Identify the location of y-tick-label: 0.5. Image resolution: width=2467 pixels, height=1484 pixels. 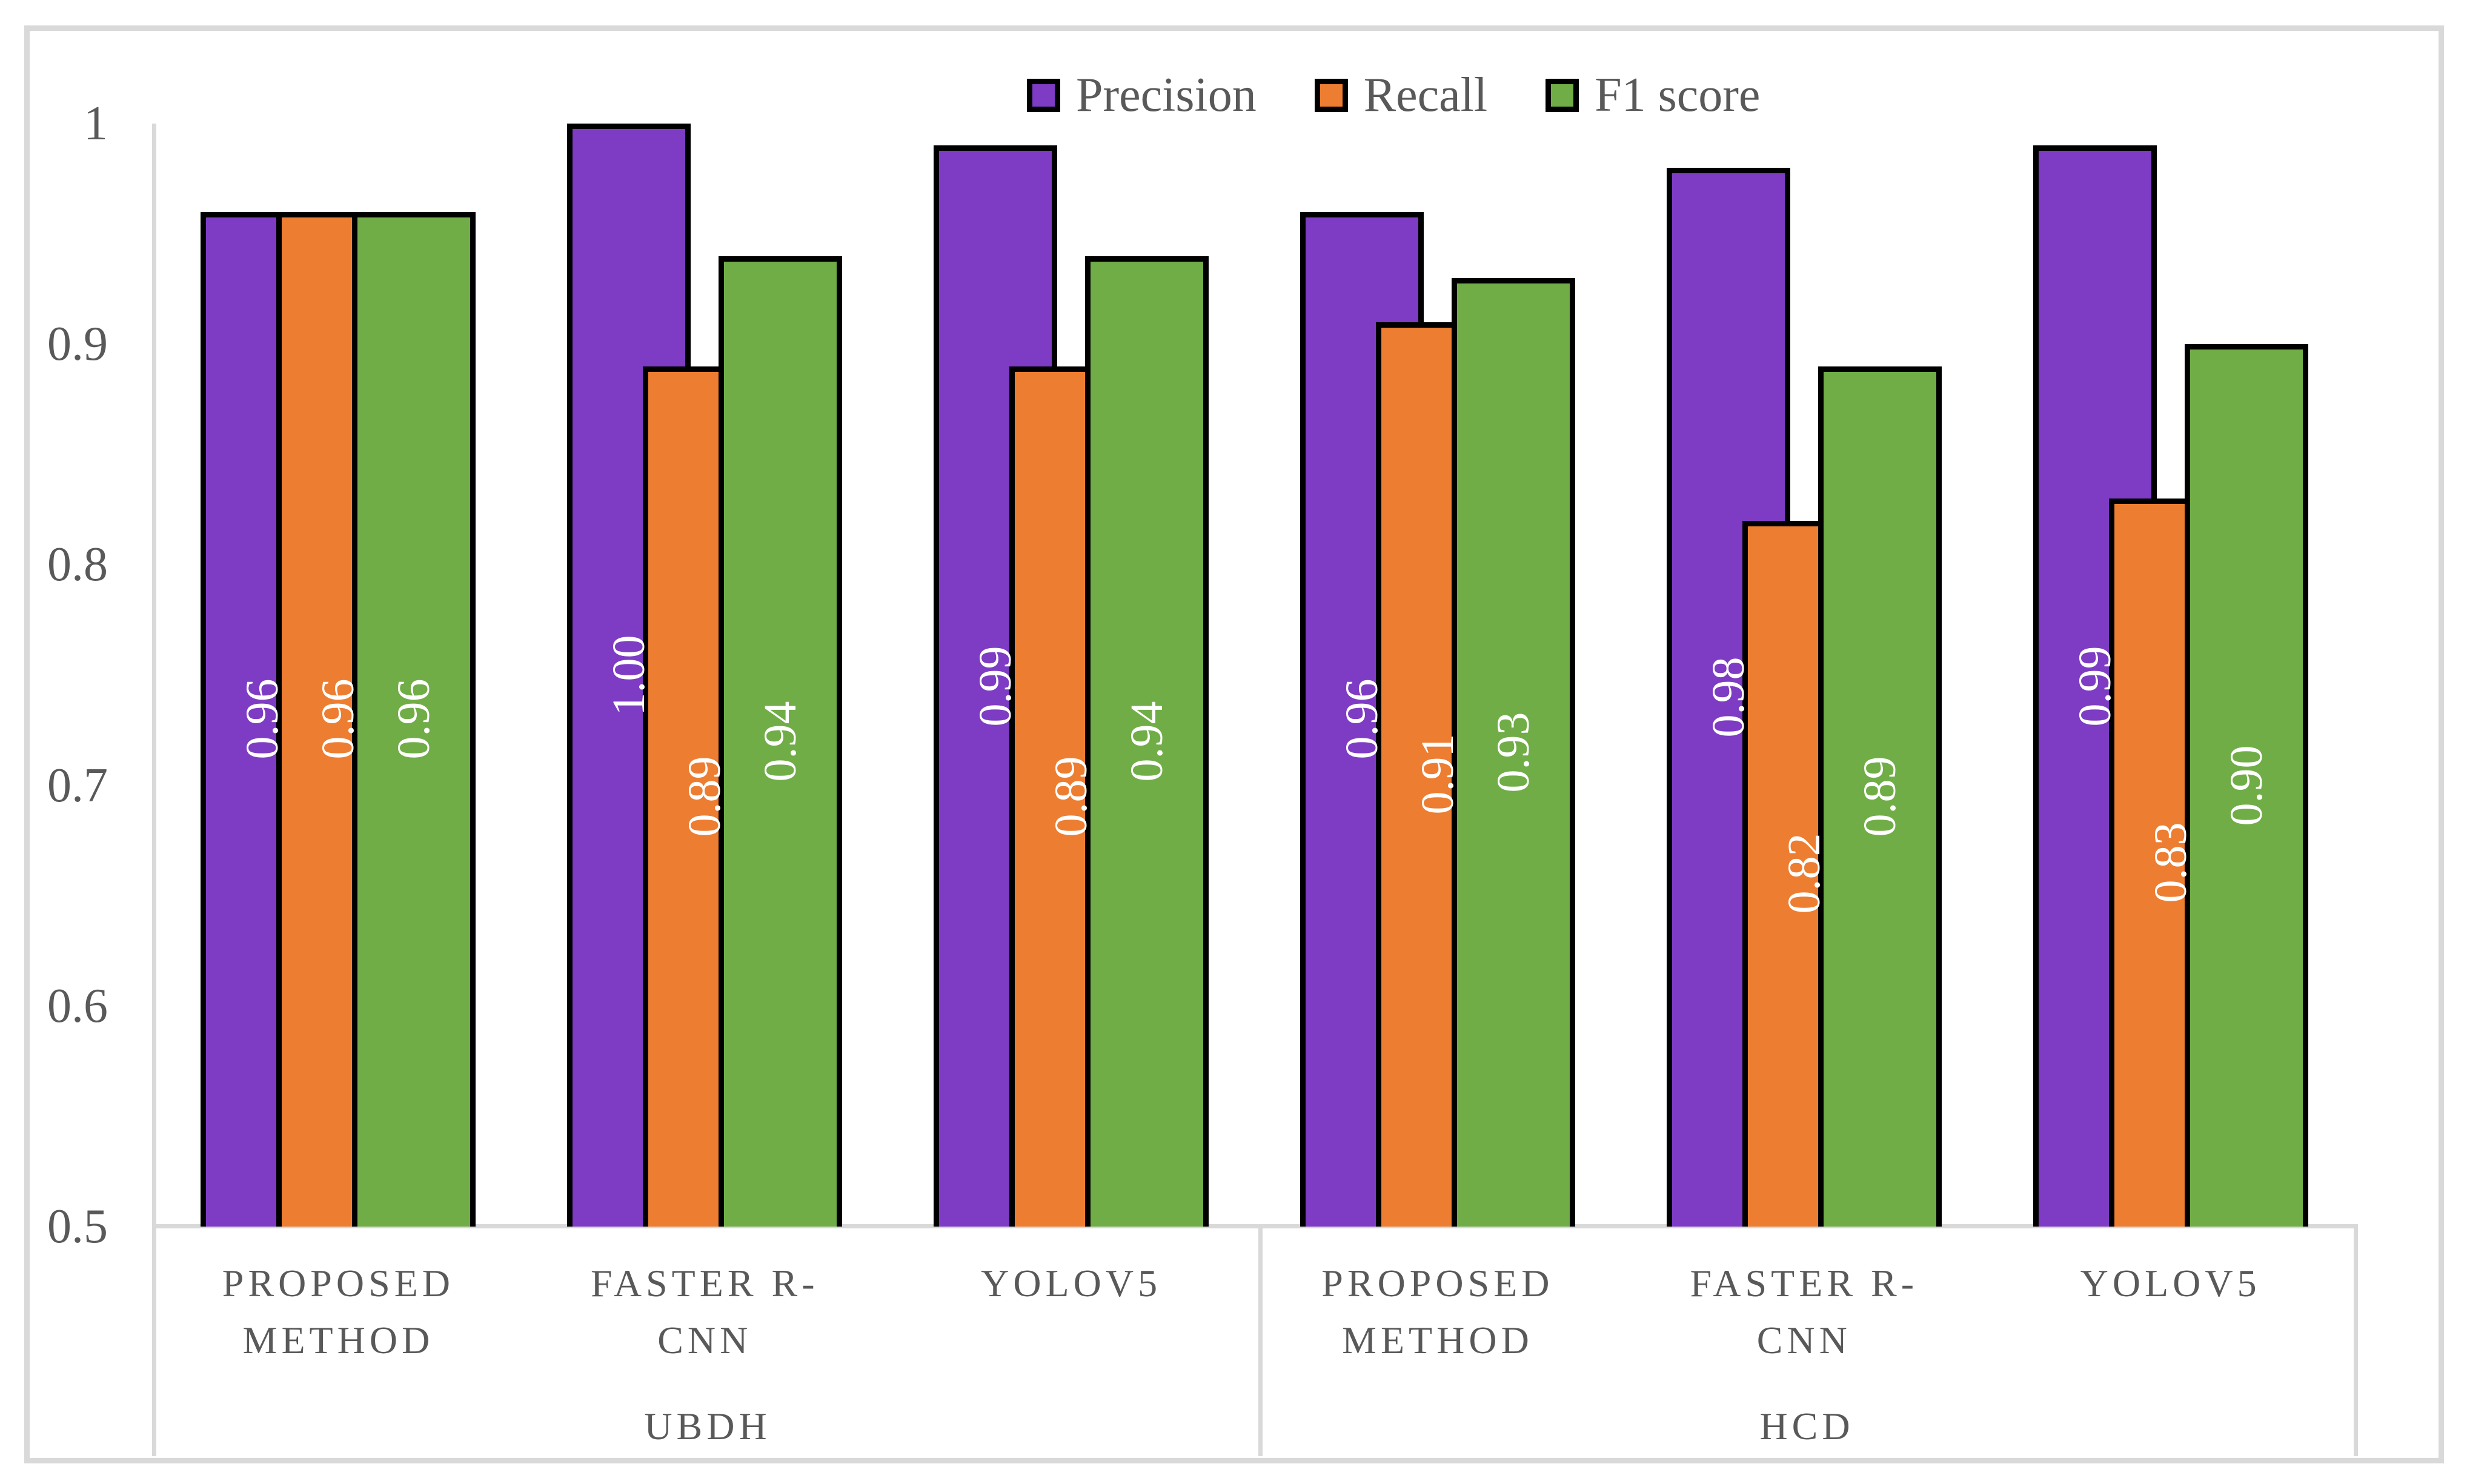
(77, 1226).